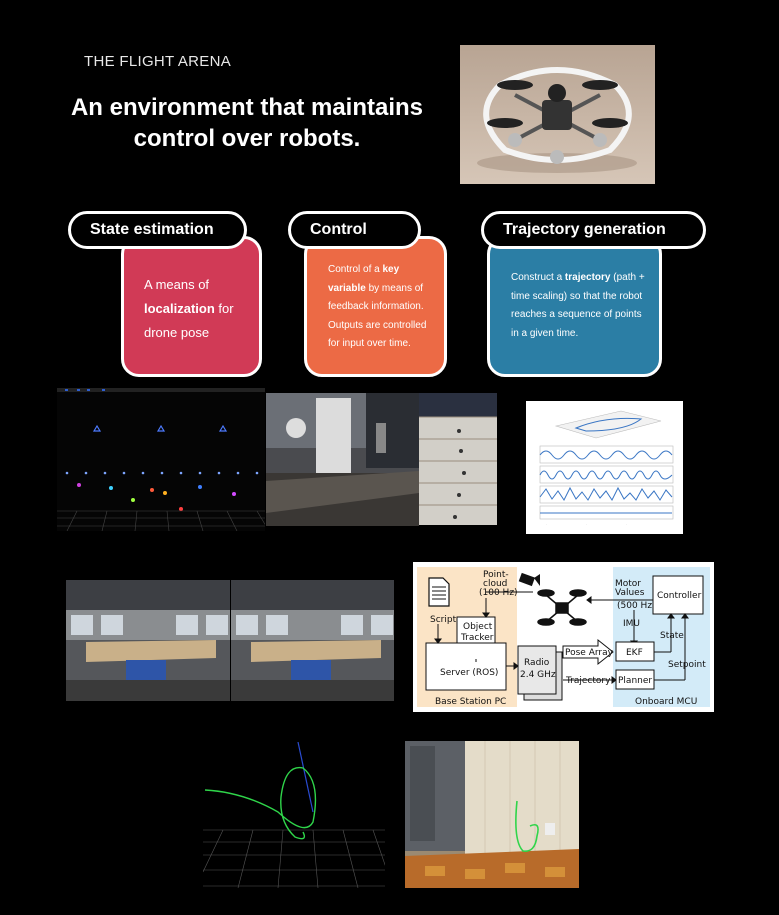  I want to click on drone-sequence-photo, so click(458, 459).